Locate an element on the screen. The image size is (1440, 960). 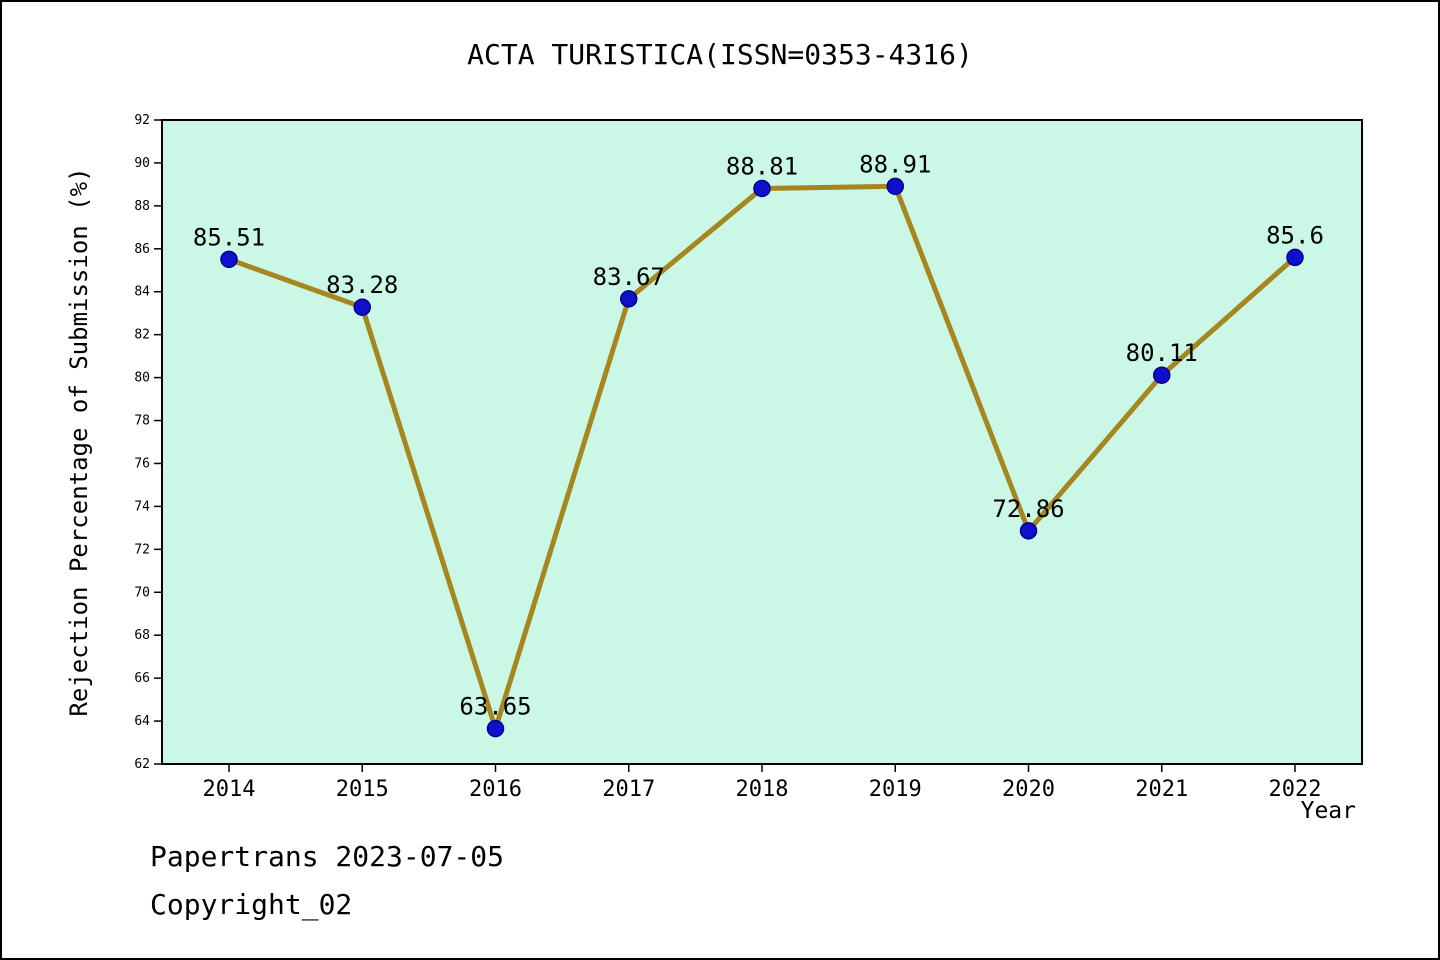
chart-title: ACTA TURISTICA(ISSN=0353-4316) is located at coordinates (720, 54).